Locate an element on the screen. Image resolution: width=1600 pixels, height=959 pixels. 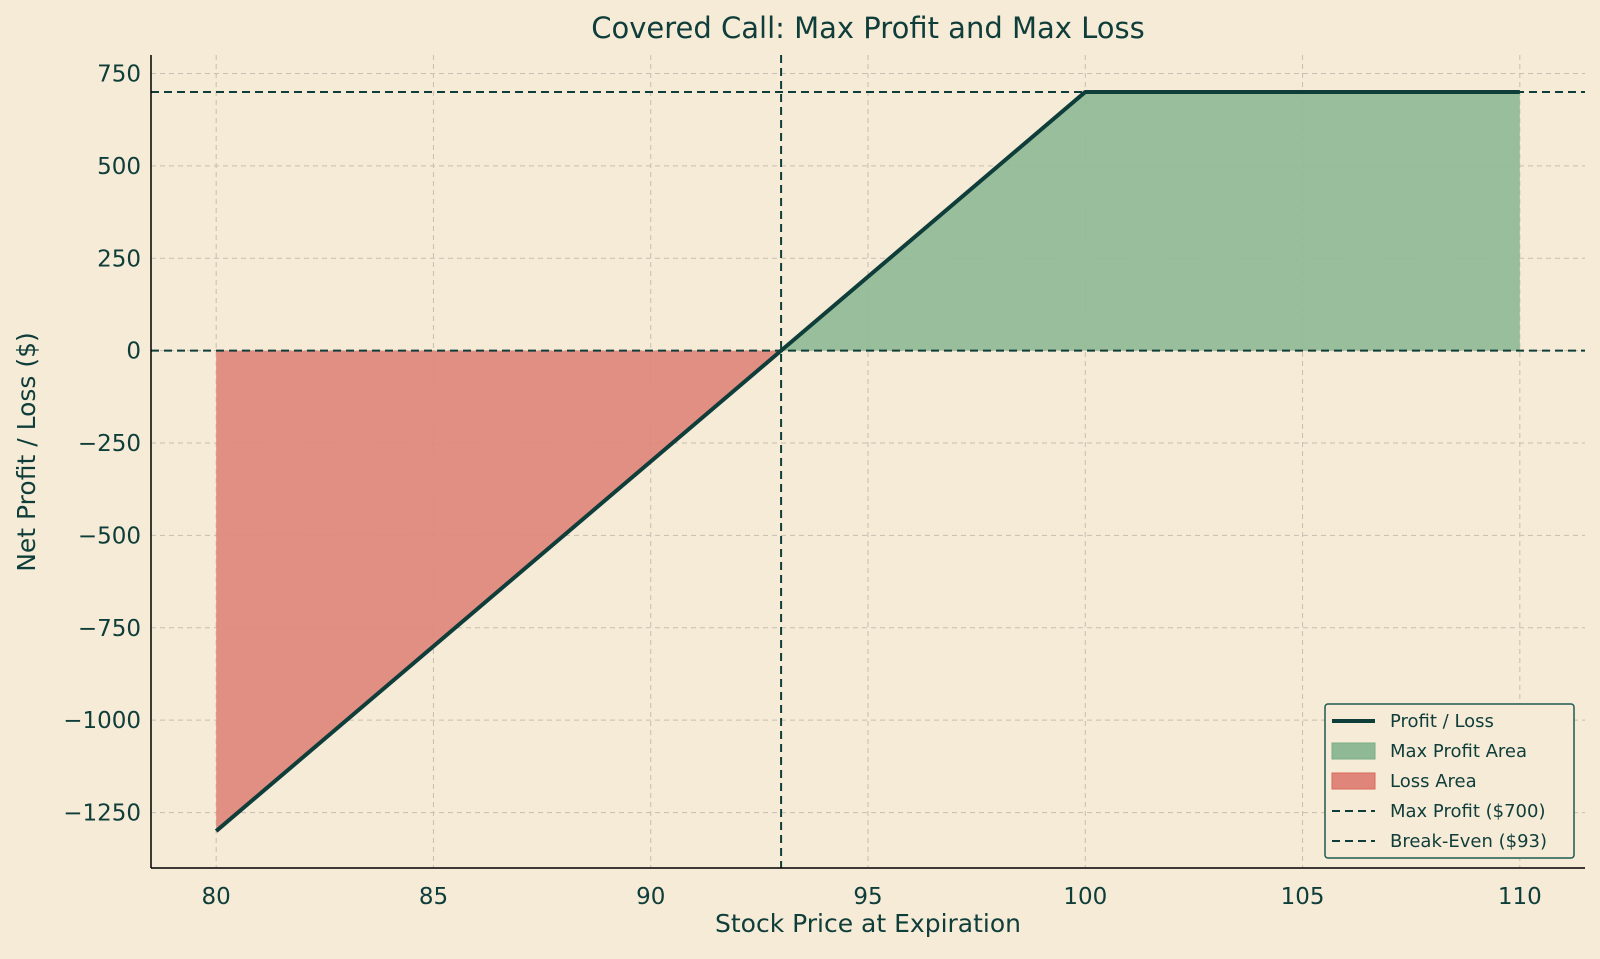
legend-box is located at coordinates (1449, 781).